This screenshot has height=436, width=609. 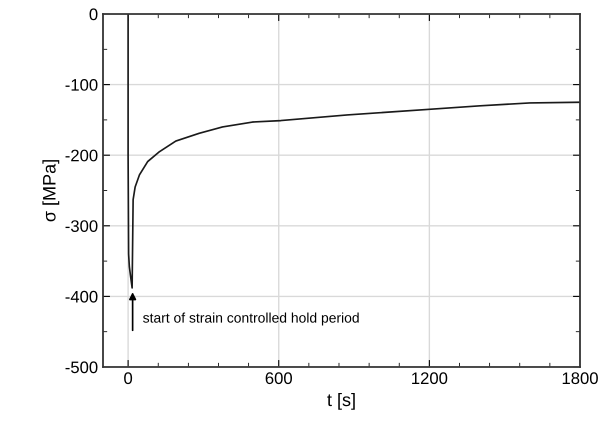 I want to click on y-tick-label: -500, so click(x=82, y=367).